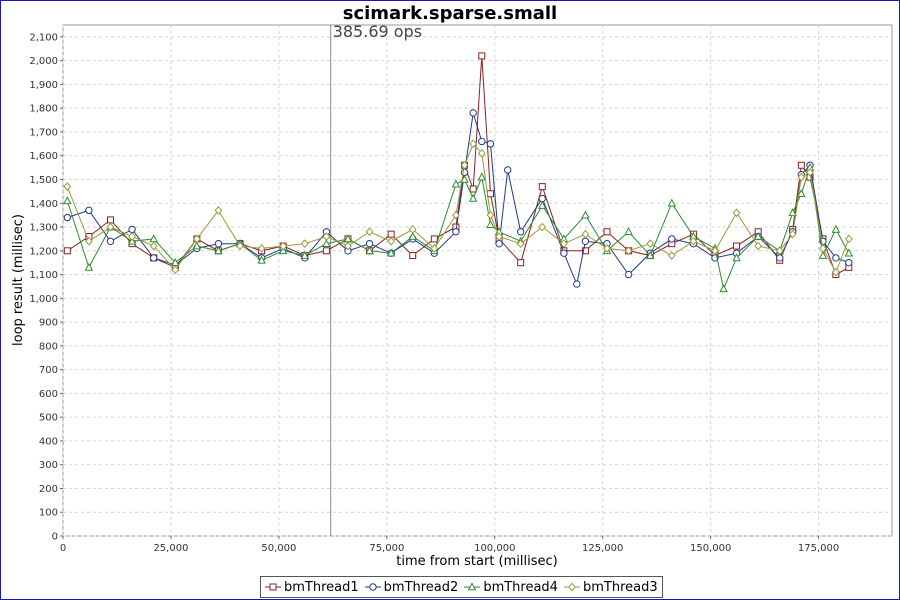  What do you see at coordinates (372, 587) in the screenshot?
I see `circle-icon` at bounding box center [372, 587].